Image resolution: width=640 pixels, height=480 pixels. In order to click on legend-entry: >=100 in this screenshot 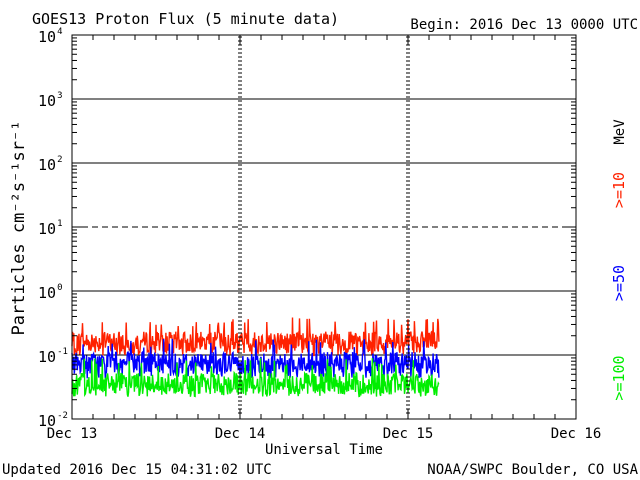, I will do `click(619, 377)`.